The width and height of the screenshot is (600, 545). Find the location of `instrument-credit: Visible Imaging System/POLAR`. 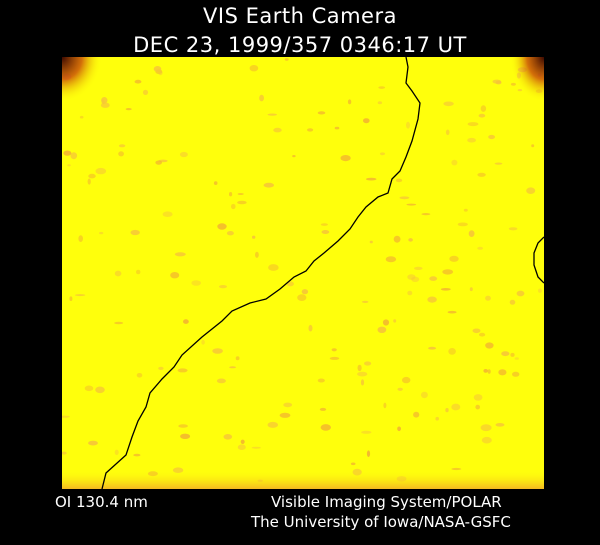

instrument-credit: Visible Imaging System/POLAR is located at coordinates (386, 502).